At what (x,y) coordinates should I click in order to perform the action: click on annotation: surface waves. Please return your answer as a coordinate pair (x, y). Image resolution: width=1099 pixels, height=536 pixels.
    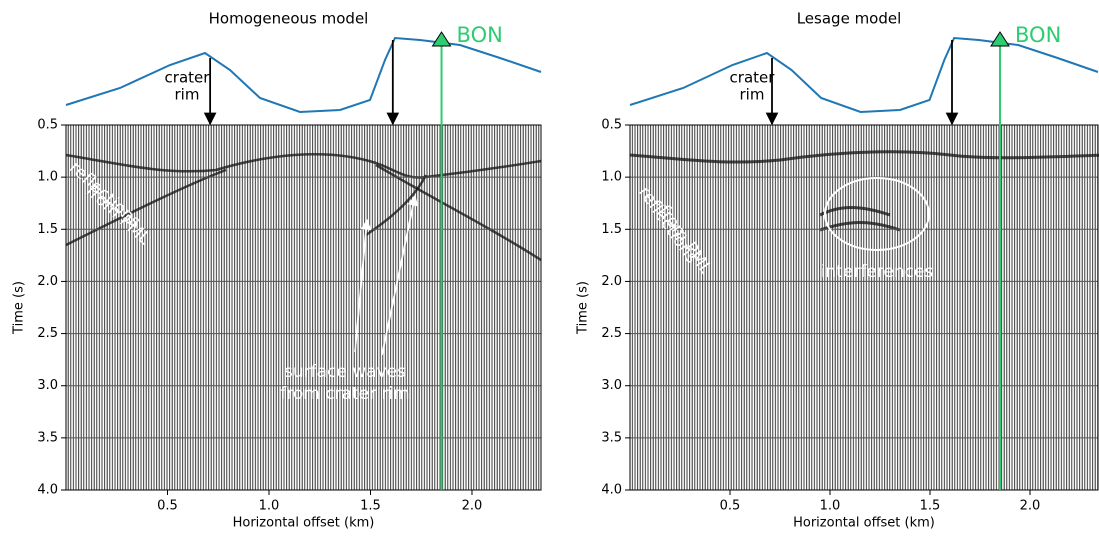
    Looking at the image, I should click on (345, 372).